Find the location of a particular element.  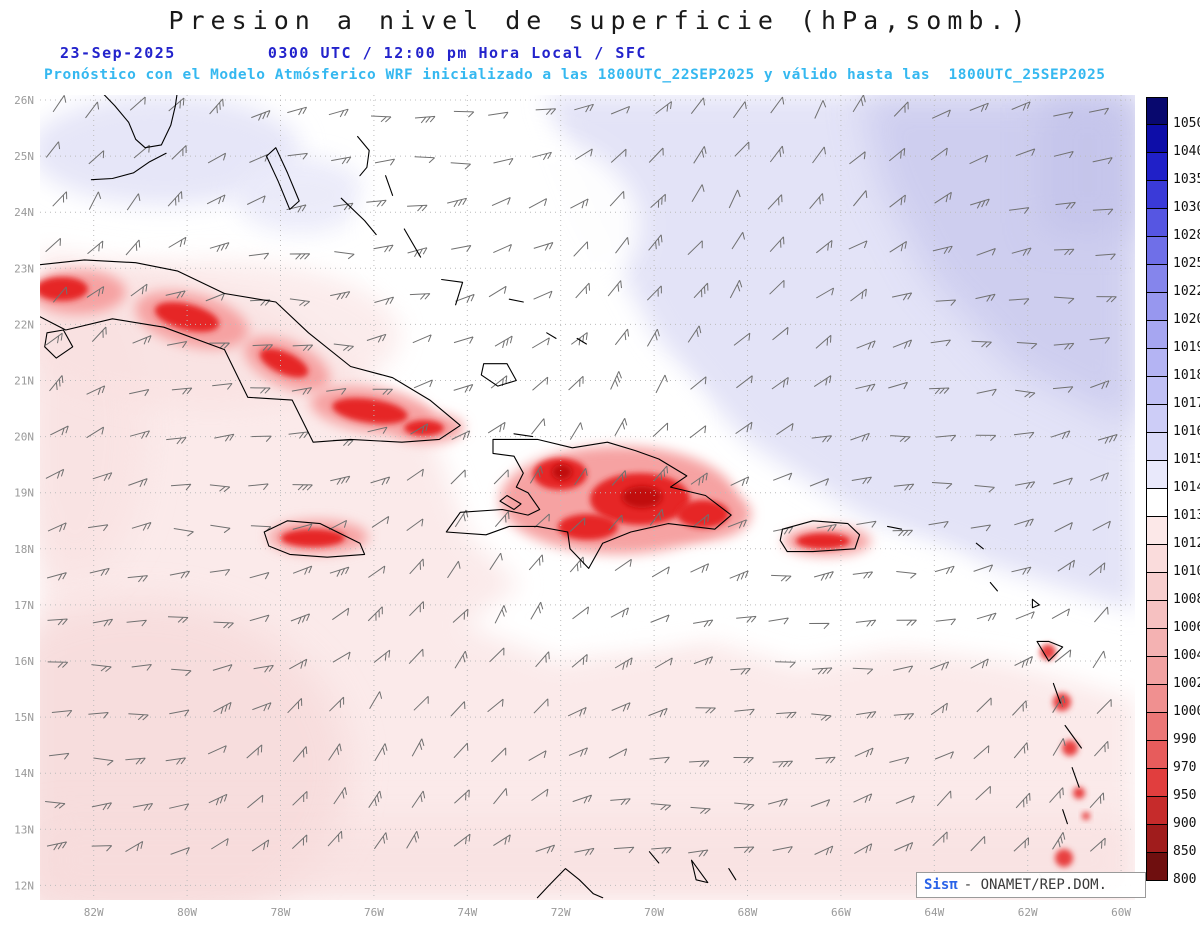

colorbar-row: 1019 is located at coordinates (1173, 337).